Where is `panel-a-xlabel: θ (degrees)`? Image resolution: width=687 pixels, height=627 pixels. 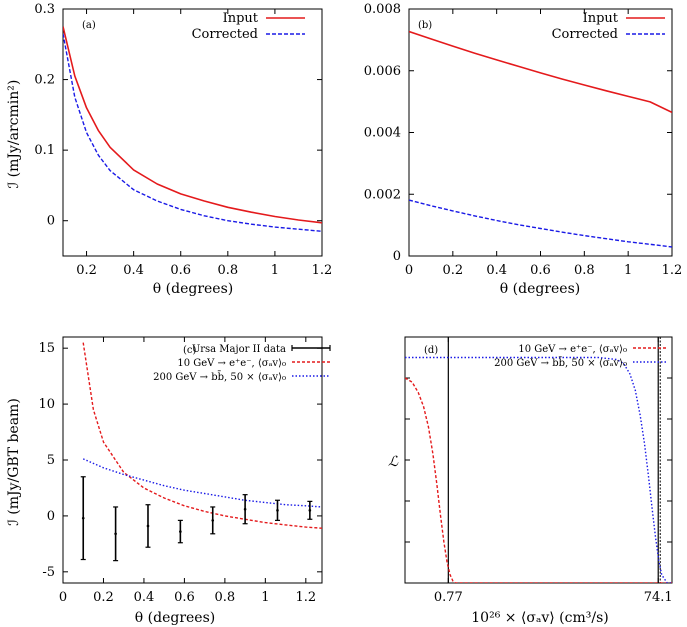
panel-a-xlabel: θ (degrees) is located at coordinates (193, 289).